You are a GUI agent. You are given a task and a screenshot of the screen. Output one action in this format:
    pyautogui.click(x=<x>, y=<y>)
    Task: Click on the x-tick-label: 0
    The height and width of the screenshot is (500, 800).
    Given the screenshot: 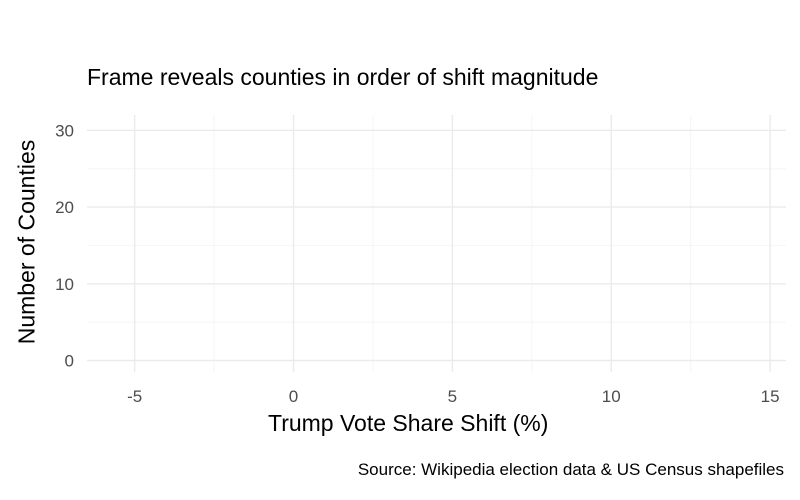 What is the action you would take?
    pyautogui.click(x=293, y=396)
    